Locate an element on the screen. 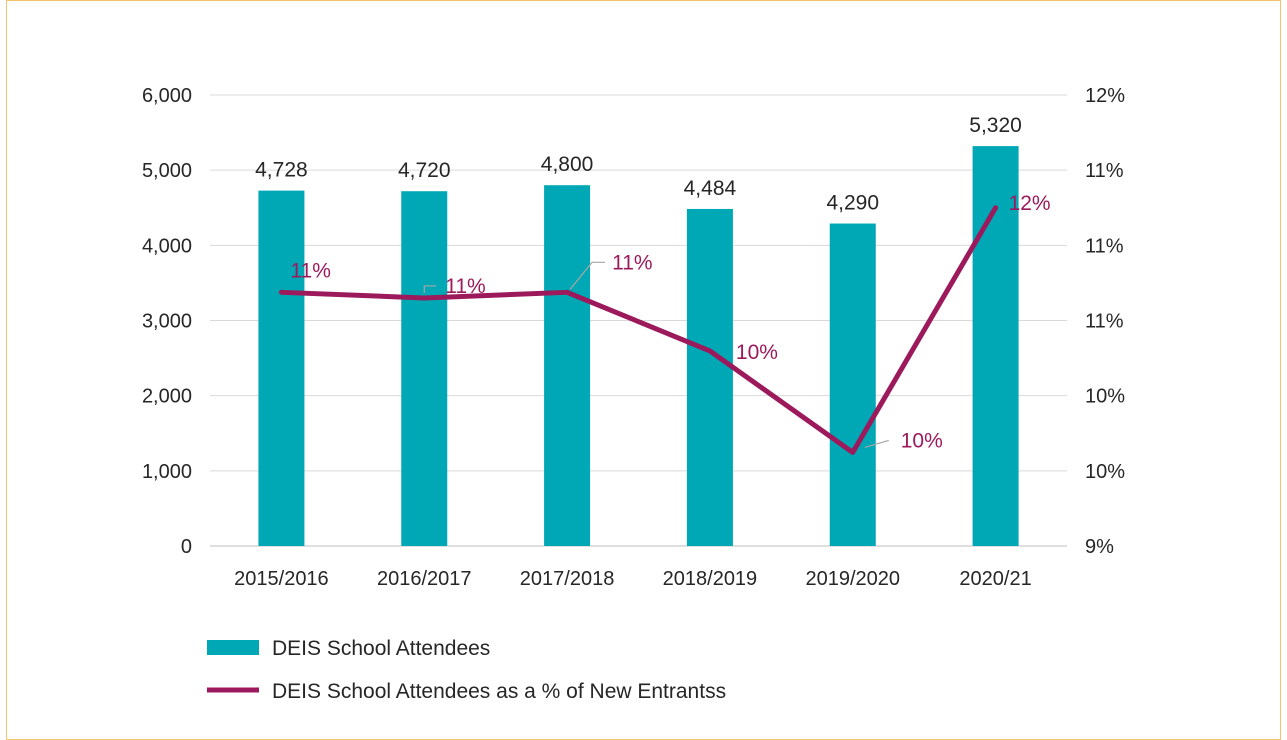  left-tick-label: 6,000 is located at coordinates (167, 96).